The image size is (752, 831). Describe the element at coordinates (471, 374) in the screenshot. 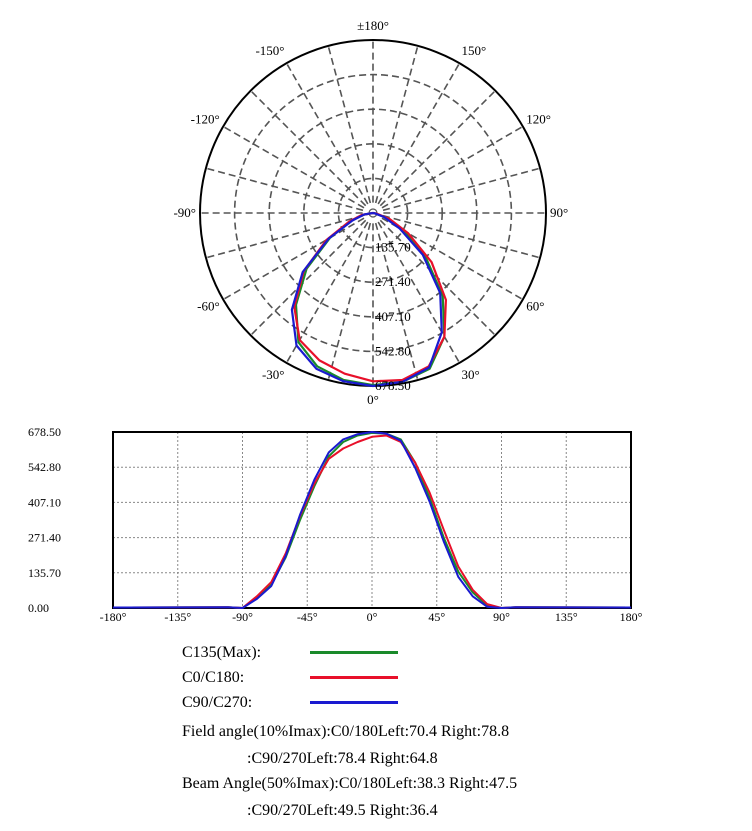

I see `polar-angle-label: 30°` at that location.